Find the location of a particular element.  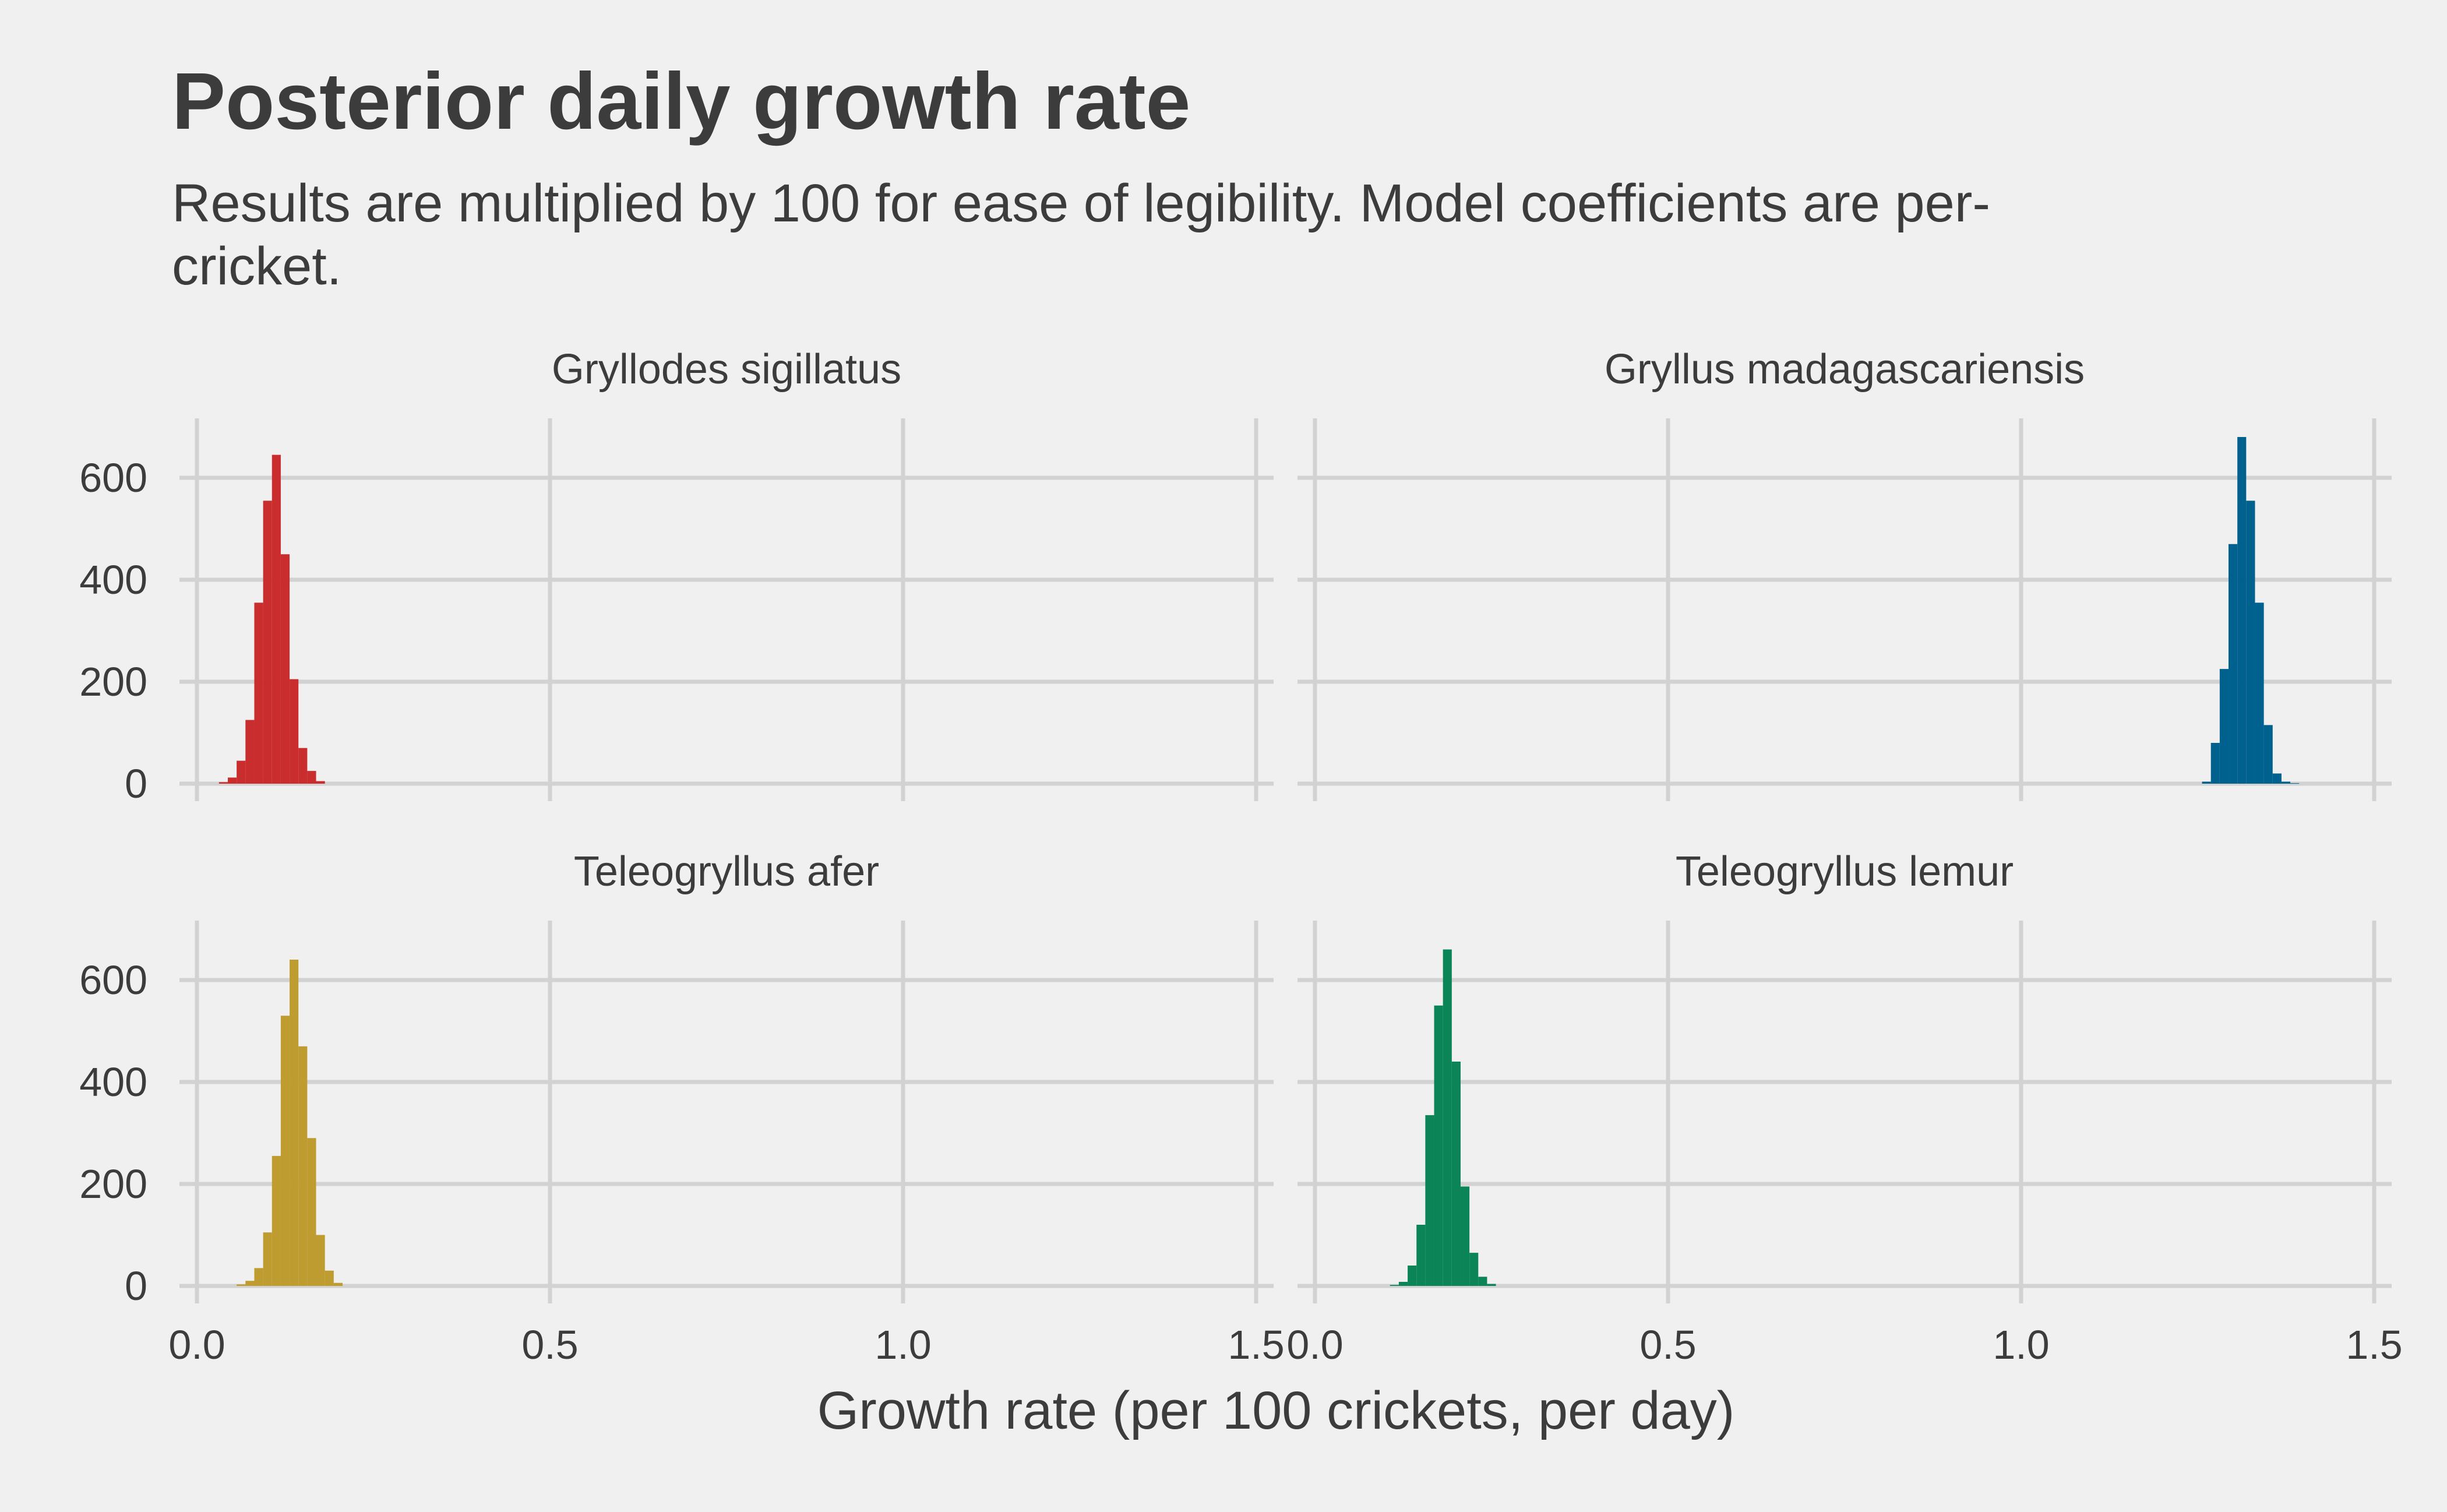

facet-panel-2: Gryllus madagascariensis is located at coordinates (1845, 573).